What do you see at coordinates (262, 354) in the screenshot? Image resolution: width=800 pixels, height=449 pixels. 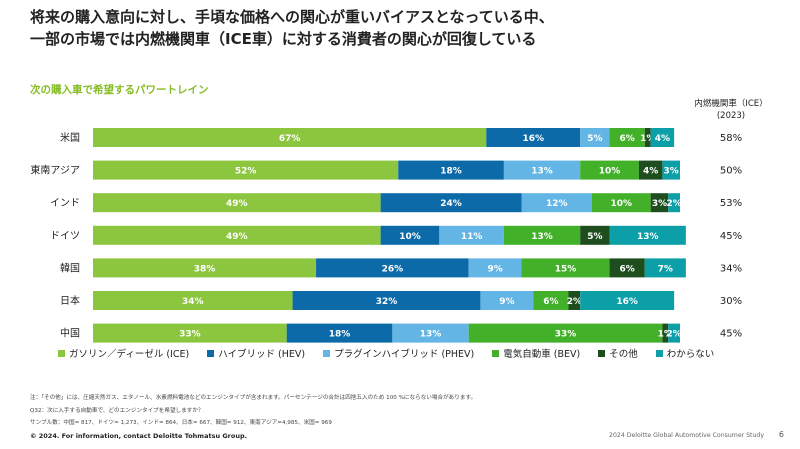 I see `legend-label: ハイブリッド (HEV)` at bounding box center [262, 354].